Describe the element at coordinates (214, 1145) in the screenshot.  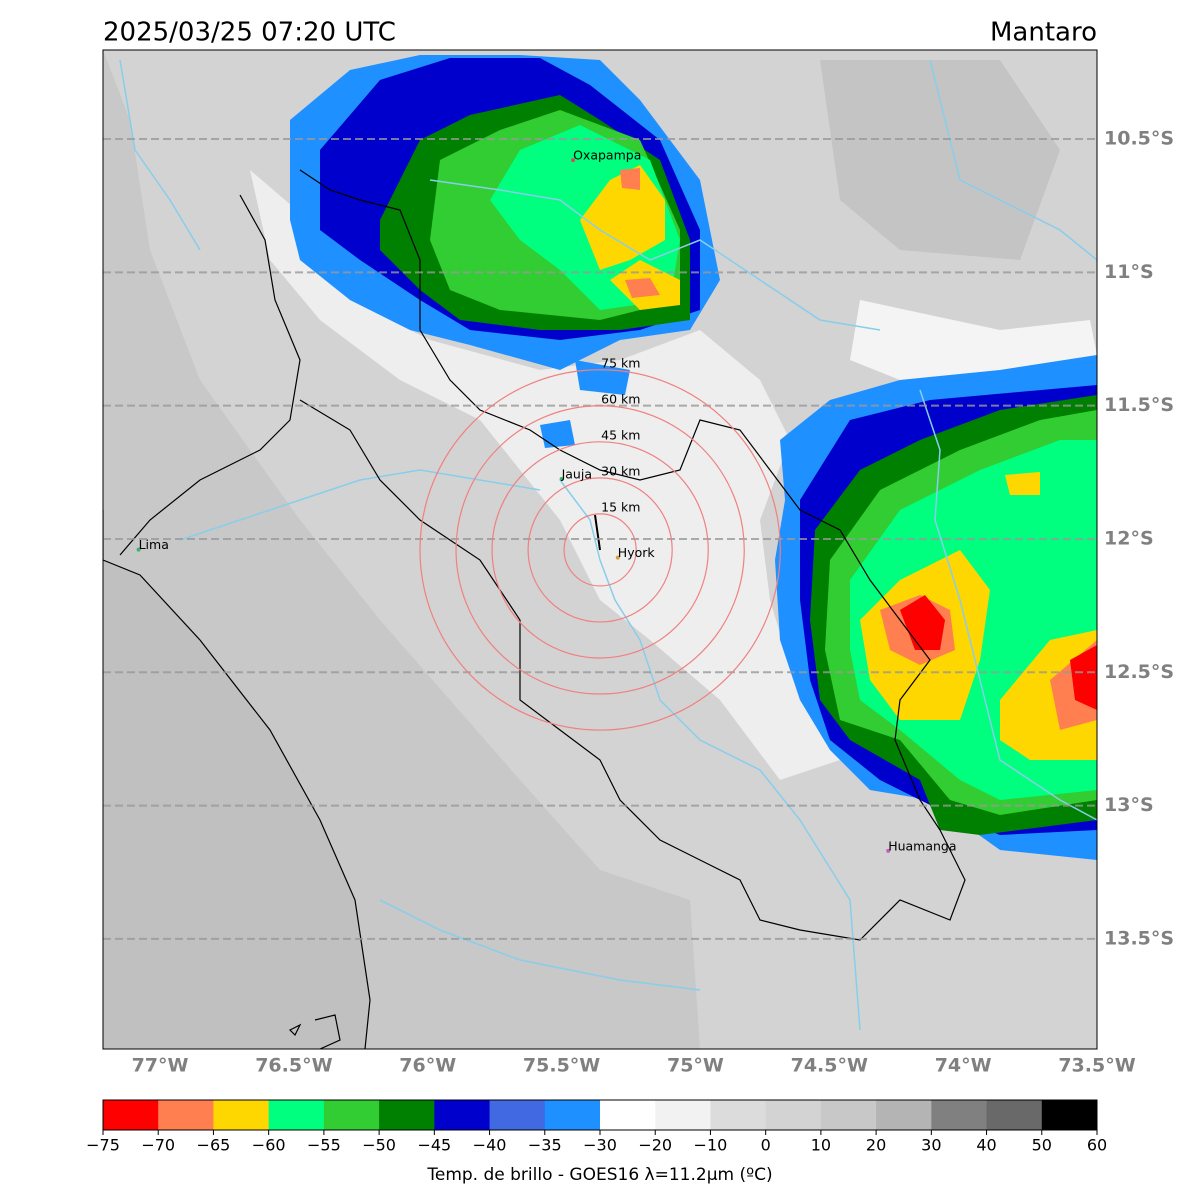
I see `colorbar-tick-label: −65` at that location.